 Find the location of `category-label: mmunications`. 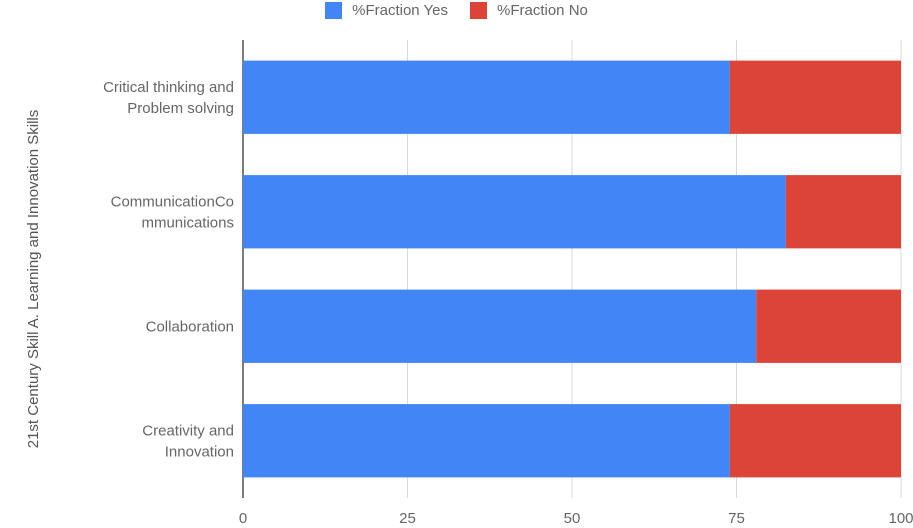

category-label: mmunications is located at coordinates (187, 222).